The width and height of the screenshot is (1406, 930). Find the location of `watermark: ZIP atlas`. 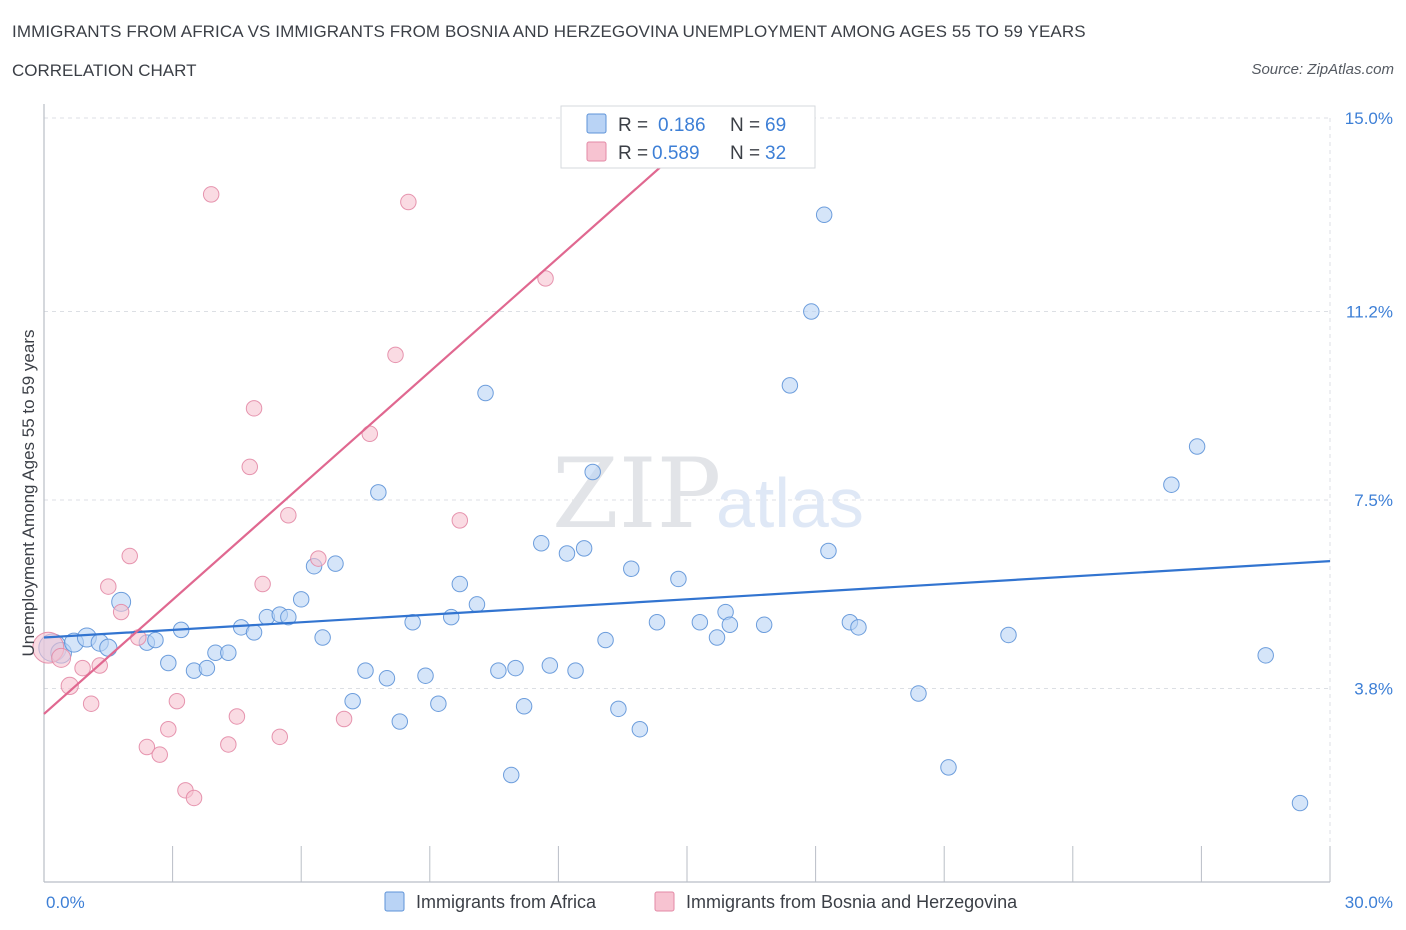

watermark: ZIP atlas is located at coordinates (708, 494).